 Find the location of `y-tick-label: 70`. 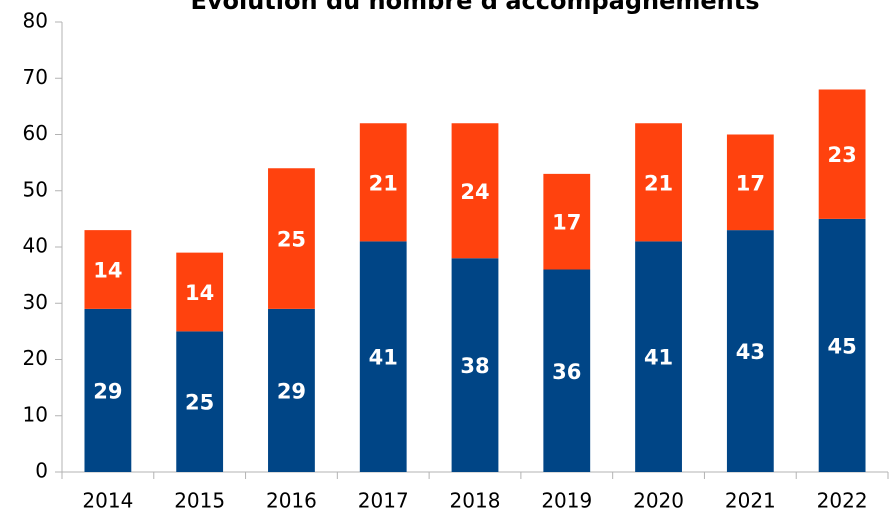

y-tick-label: 70 is located at coordinates (35, 77).